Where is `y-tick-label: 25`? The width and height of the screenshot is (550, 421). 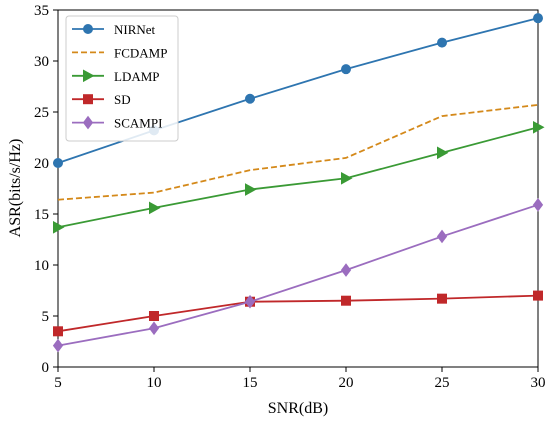 y-tick-label: 25 is located at coordinates (41, 113).